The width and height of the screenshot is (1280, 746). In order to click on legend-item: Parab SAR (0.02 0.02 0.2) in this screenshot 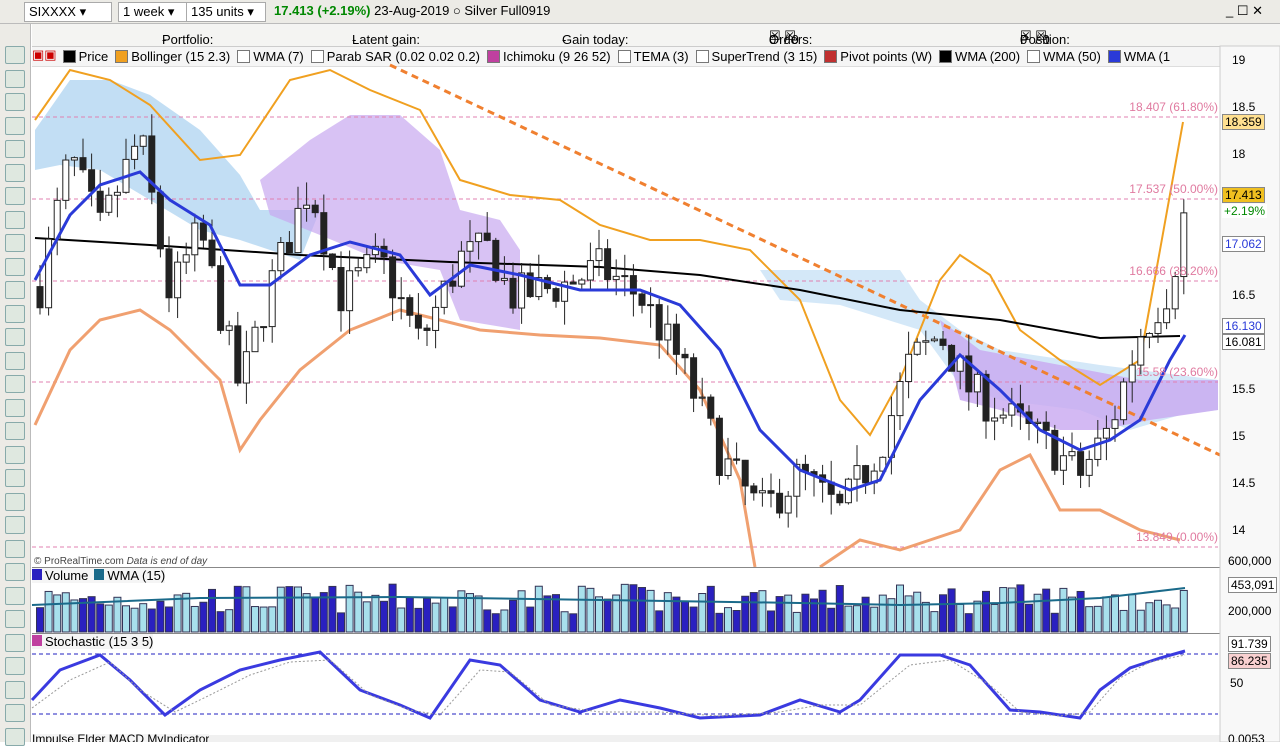, I will do `click(395, 56)`.